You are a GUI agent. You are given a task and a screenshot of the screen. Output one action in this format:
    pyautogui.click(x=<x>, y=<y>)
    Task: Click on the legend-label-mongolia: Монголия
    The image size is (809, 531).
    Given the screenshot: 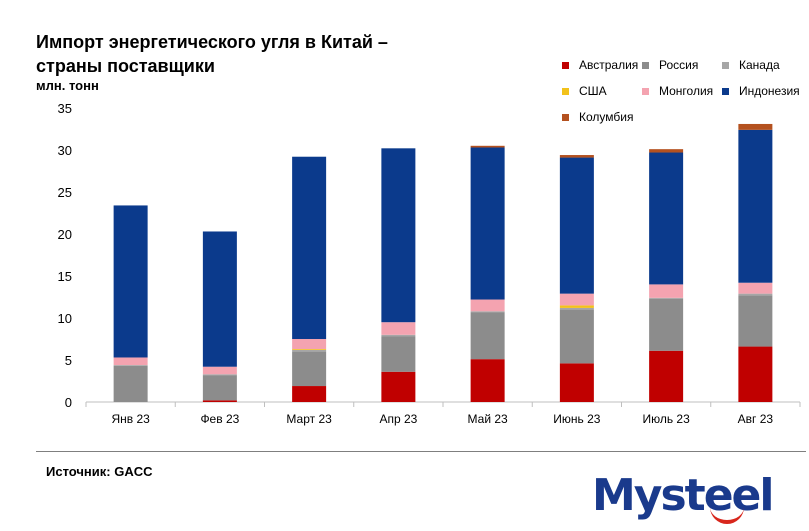 What is the action you would take?
    pyautogui.click(x=686, y=91)
    